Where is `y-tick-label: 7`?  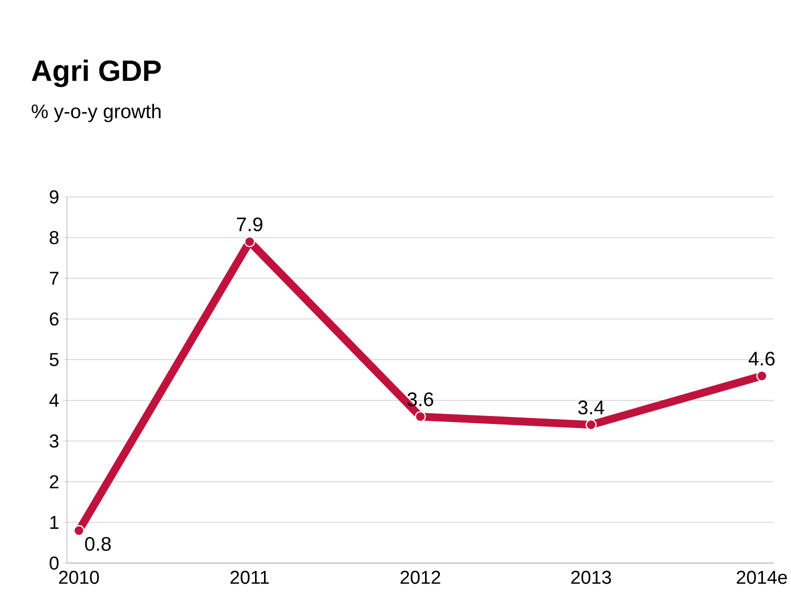
y-tick-label: 7 is located at coordinates (54, 278).